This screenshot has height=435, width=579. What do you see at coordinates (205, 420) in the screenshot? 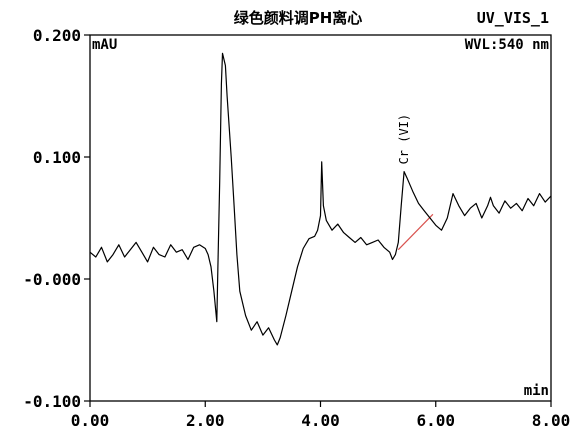
I see `x-tick-label: 2.00` at bounding box center [205, 420].